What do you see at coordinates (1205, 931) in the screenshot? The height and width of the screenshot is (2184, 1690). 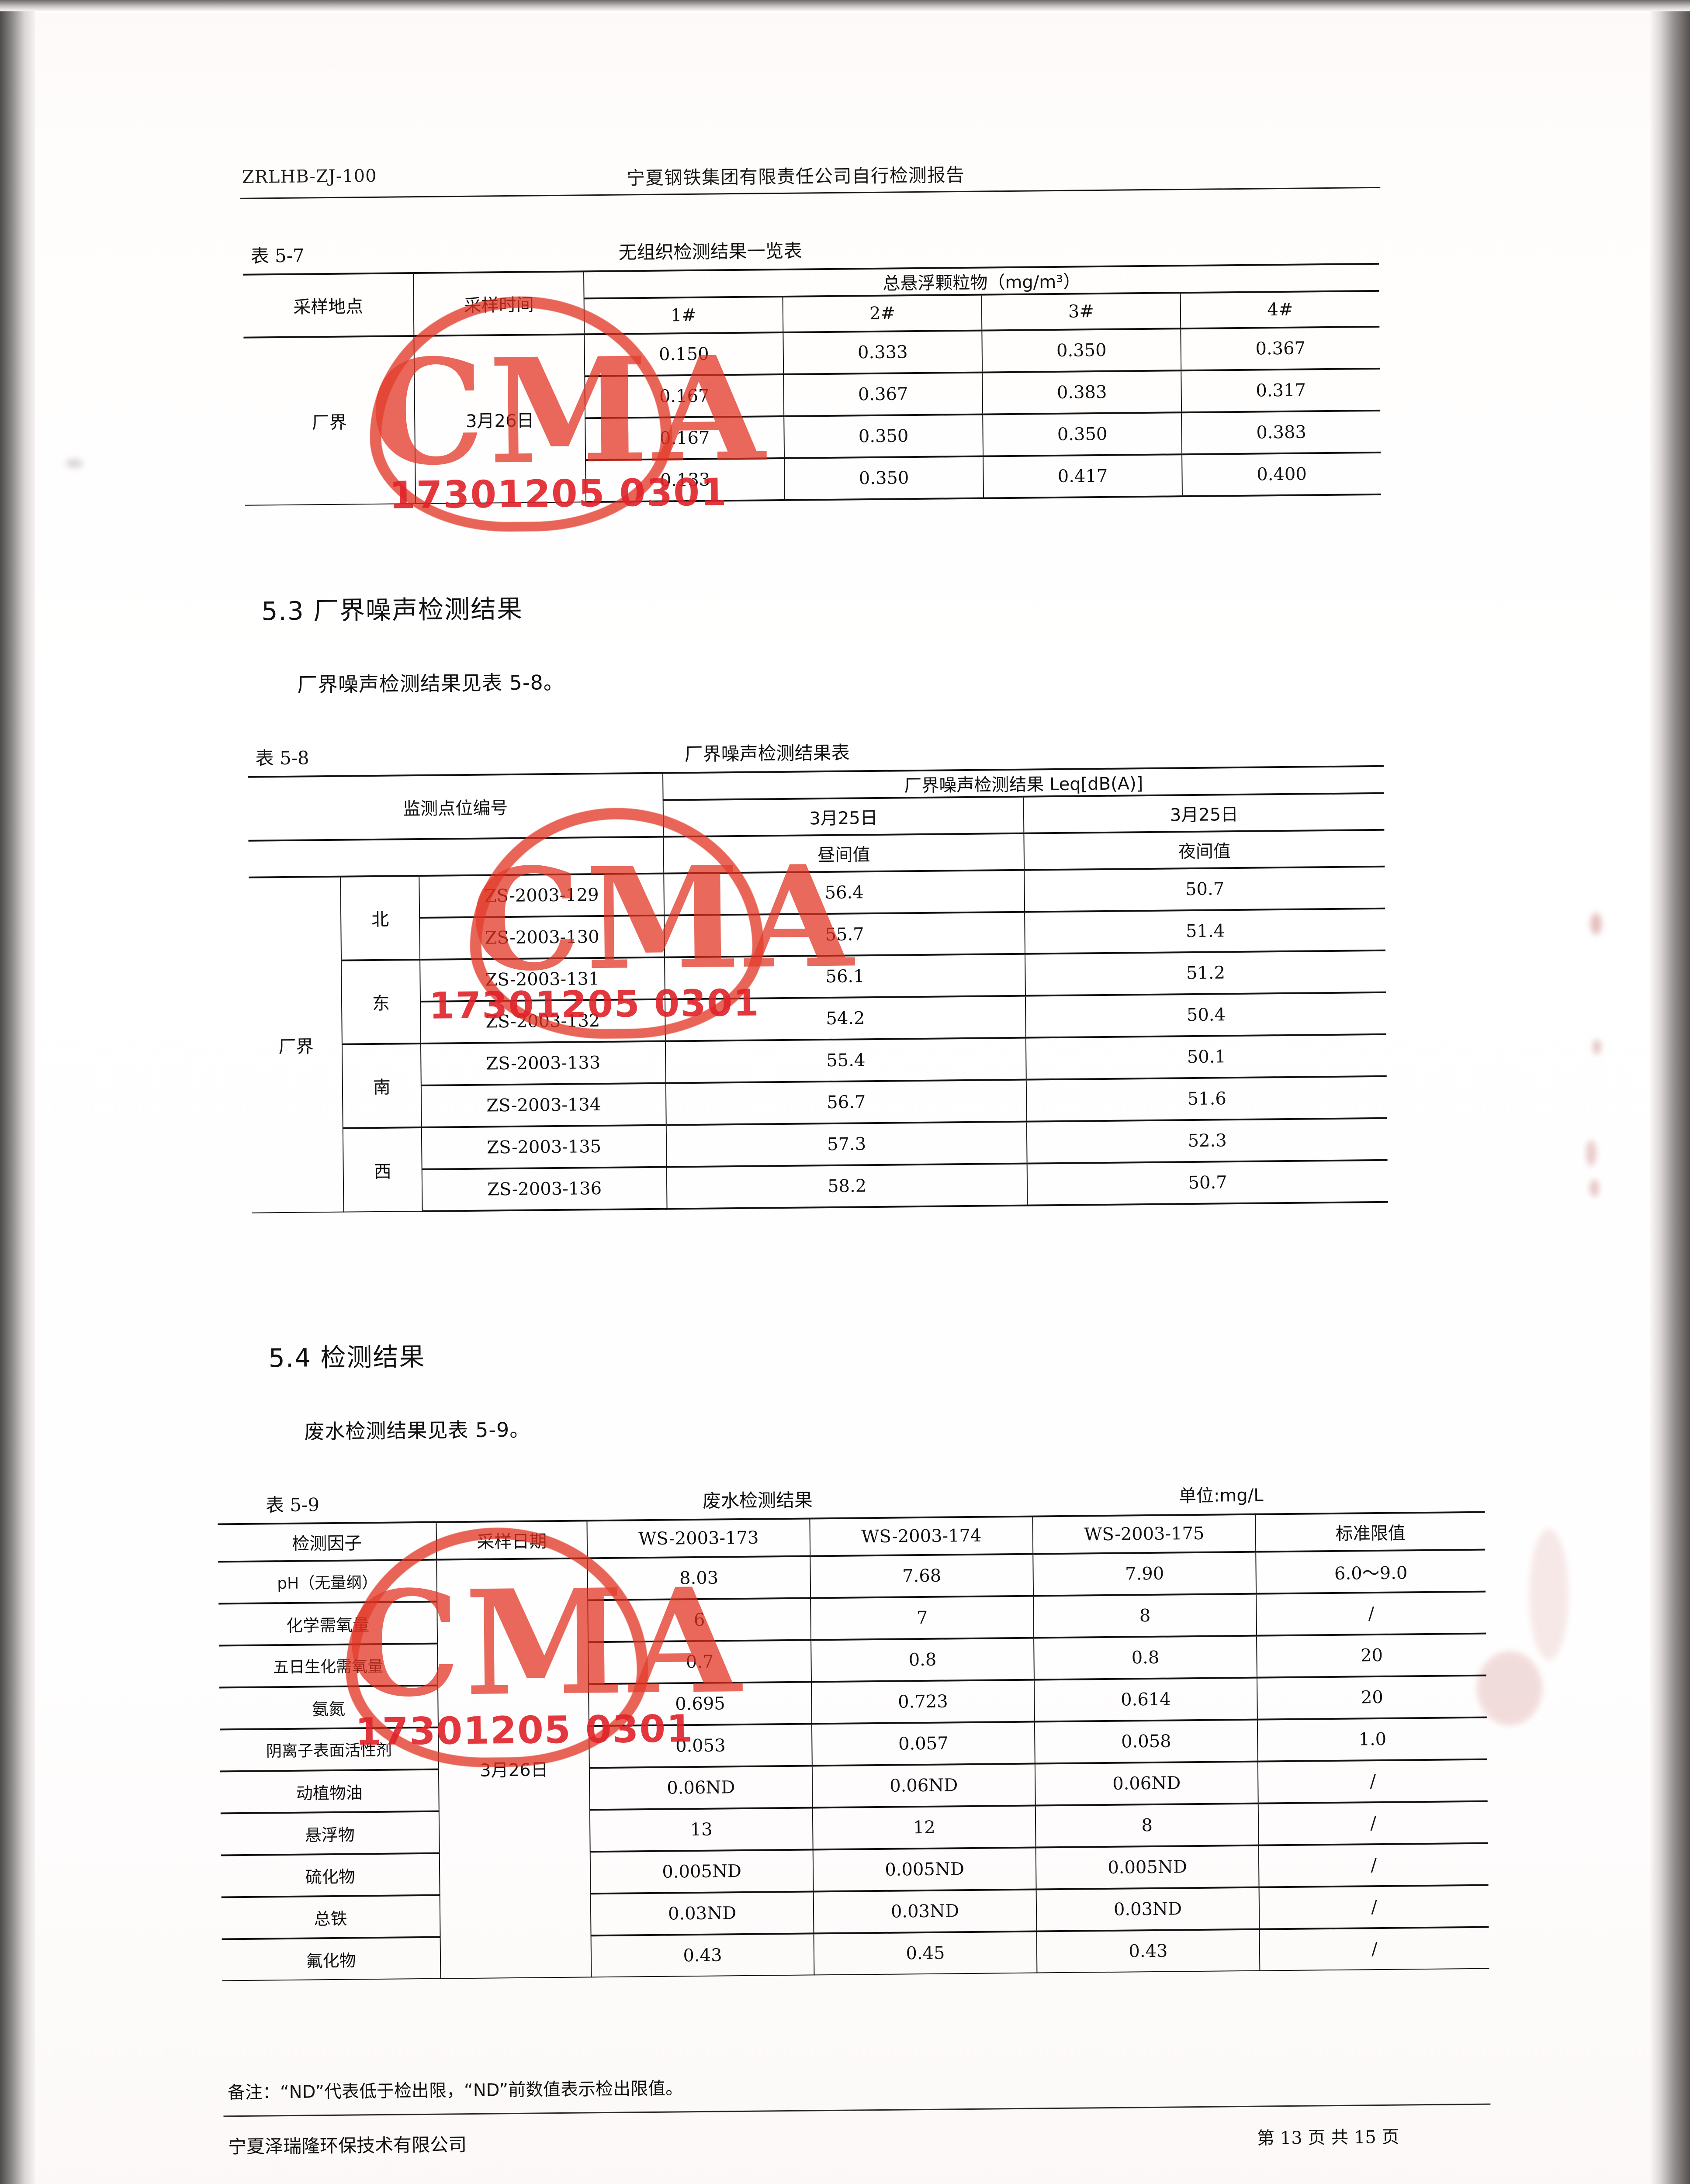 I see `cell-night-value: 51.4` at bounding box center [1205, 931].